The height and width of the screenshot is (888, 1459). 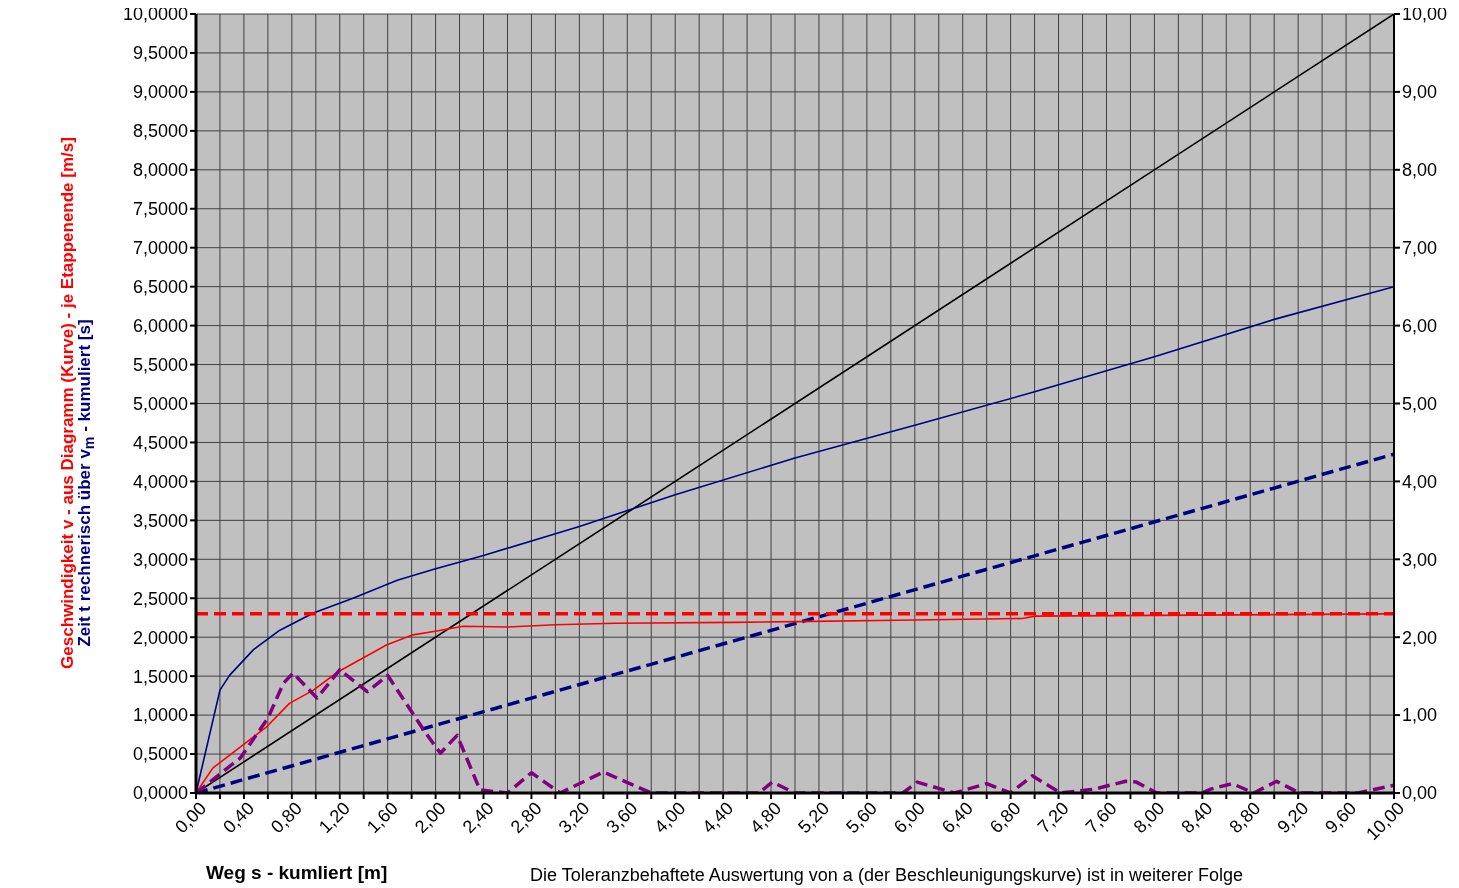 I want to click on y-tick-label: 4,5000, so click(x=160, y=442).